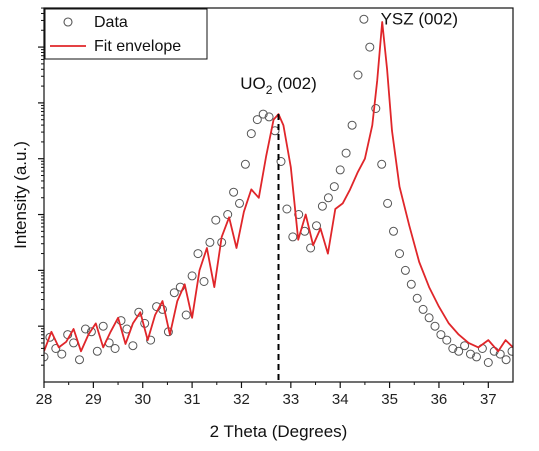  I want to click on x-tick-label: 28, so click(44, 399).